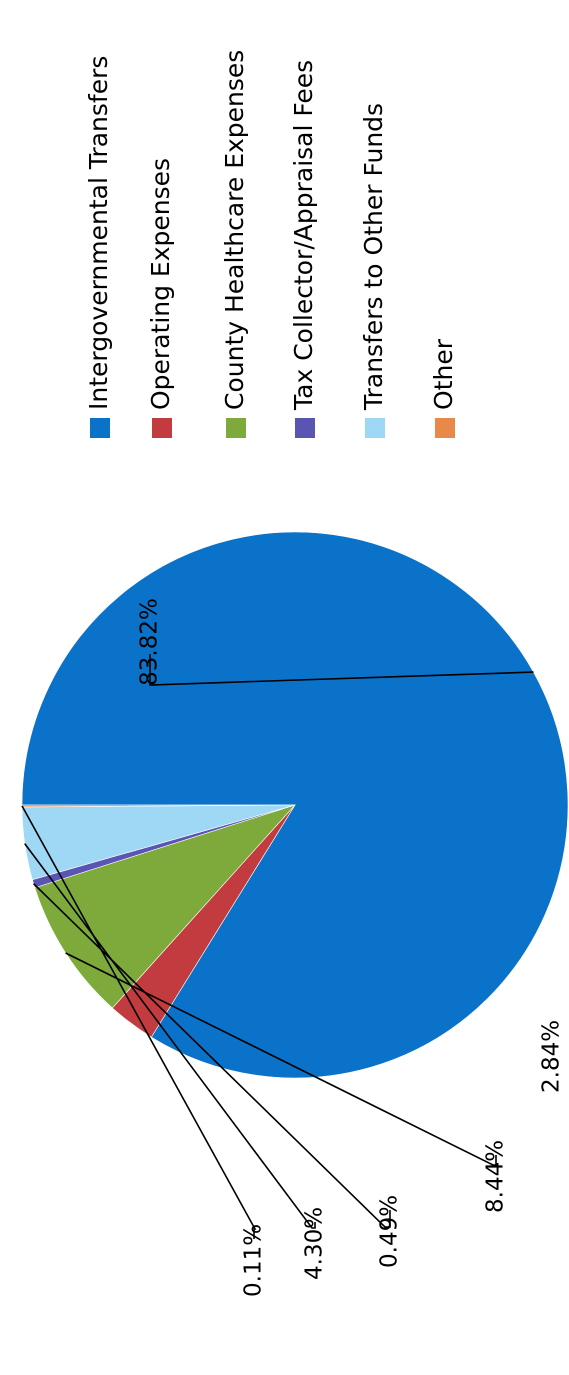  Describe the element at coordinates (98, 233) in the screenshot. I see `legend-label: Intergovernmental Transfers` at that location.